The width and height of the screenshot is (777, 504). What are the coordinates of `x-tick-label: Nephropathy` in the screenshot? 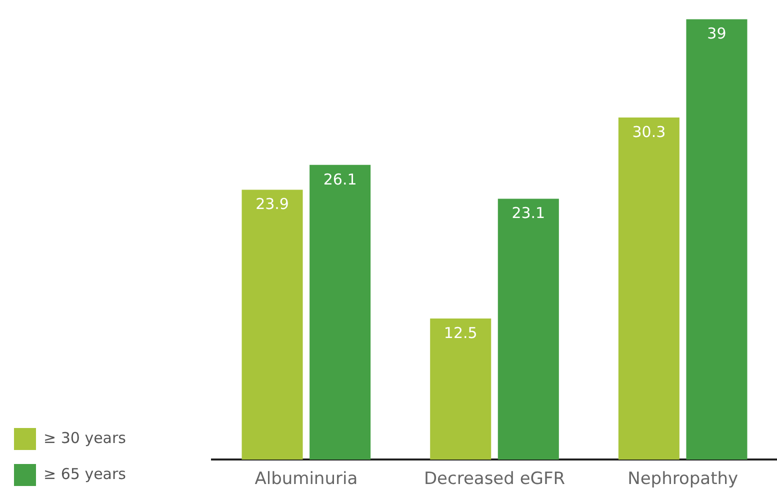 It's located at (683, 479).